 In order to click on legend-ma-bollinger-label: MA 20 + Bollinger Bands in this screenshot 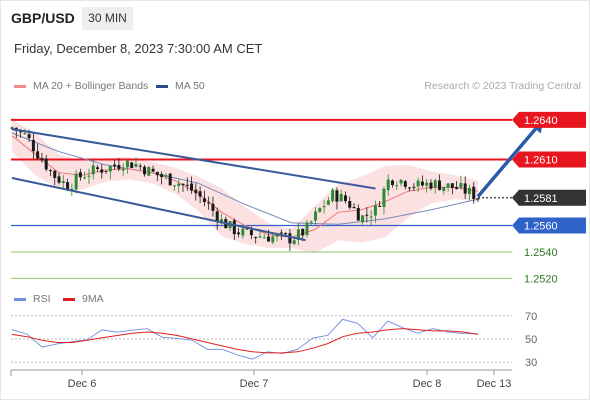, I will do `click(91, 86)`.